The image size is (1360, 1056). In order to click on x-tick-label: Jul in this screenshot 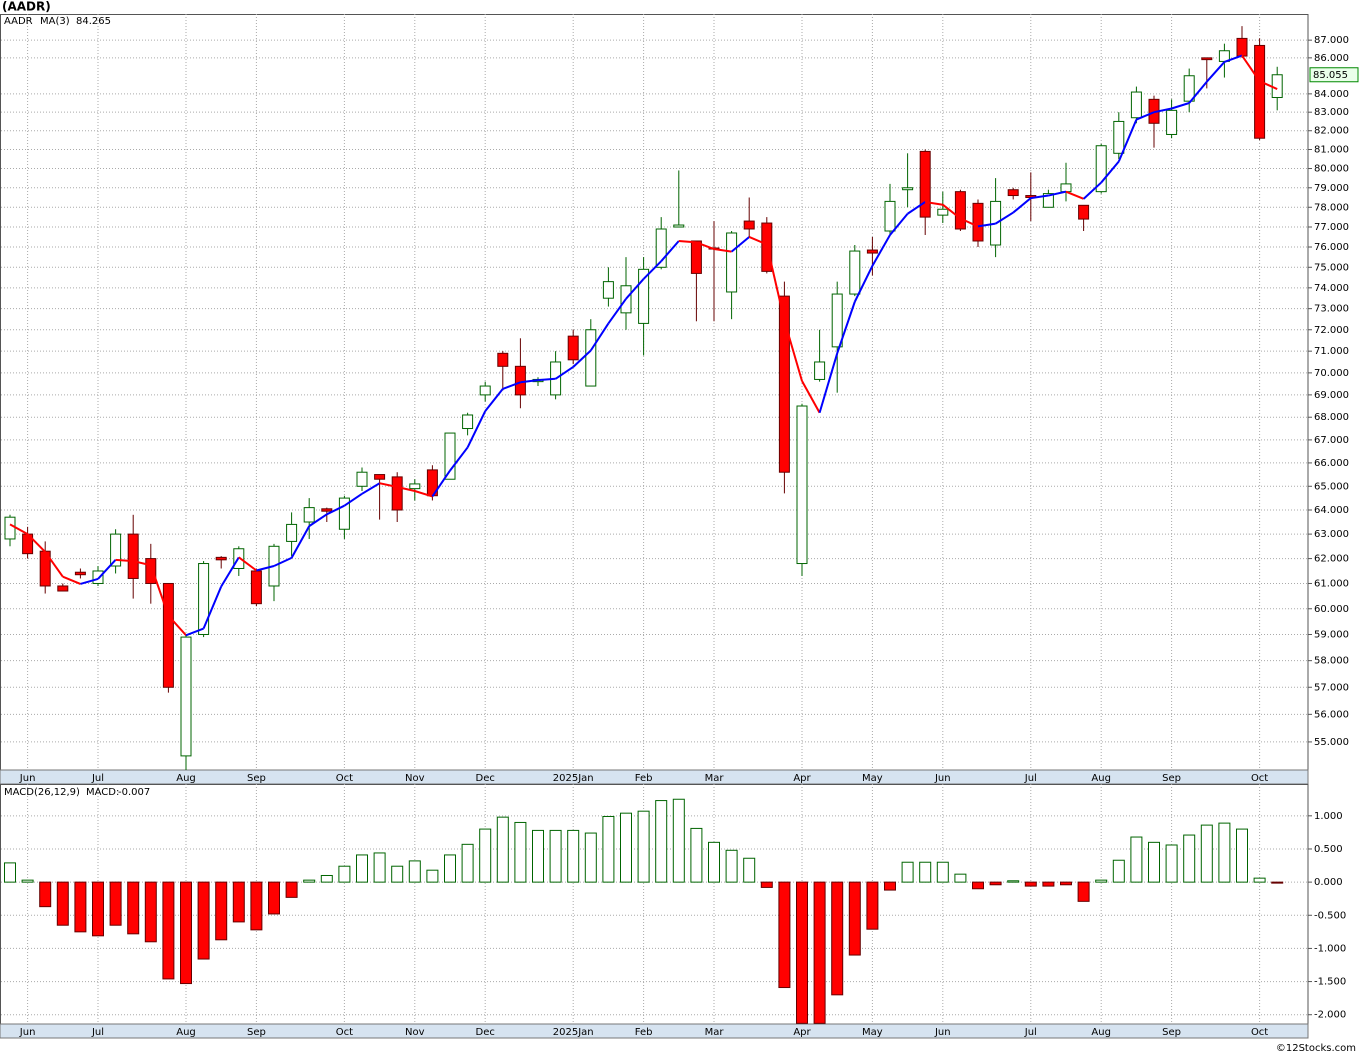, I will do `click(1030, 1032)`.